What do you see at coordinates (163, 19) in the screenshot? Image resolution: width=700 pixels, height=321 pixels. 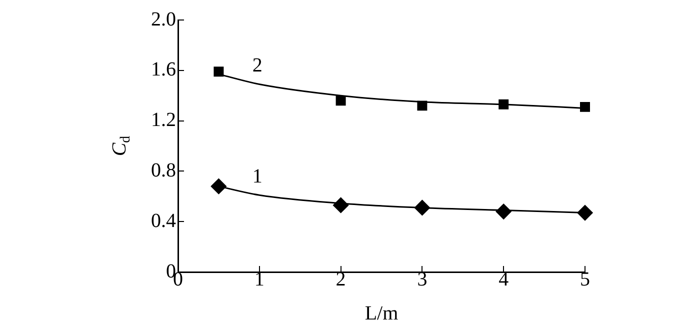 I see `y-tick-label: 2.0` at bounding box center [163, 19].